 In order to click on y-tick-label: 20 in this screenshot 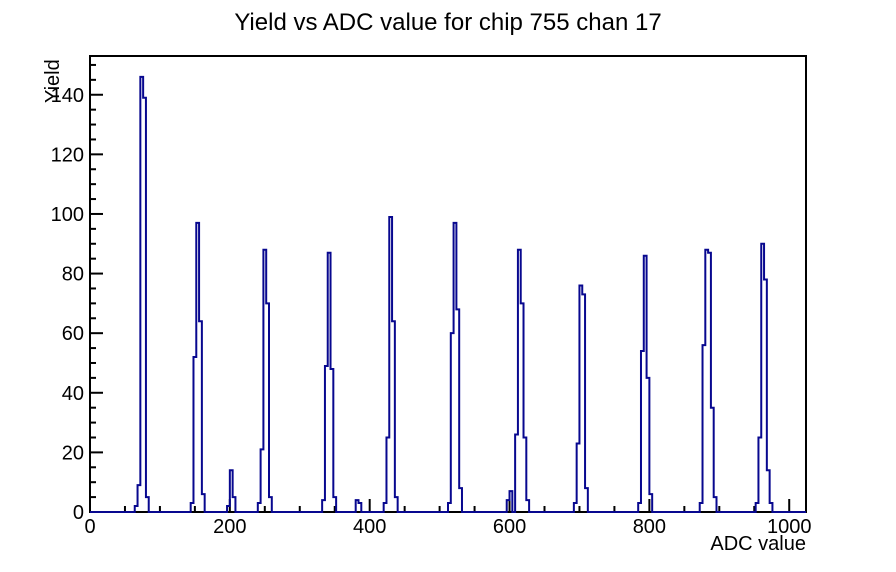, I will do `click(73, 453)`.